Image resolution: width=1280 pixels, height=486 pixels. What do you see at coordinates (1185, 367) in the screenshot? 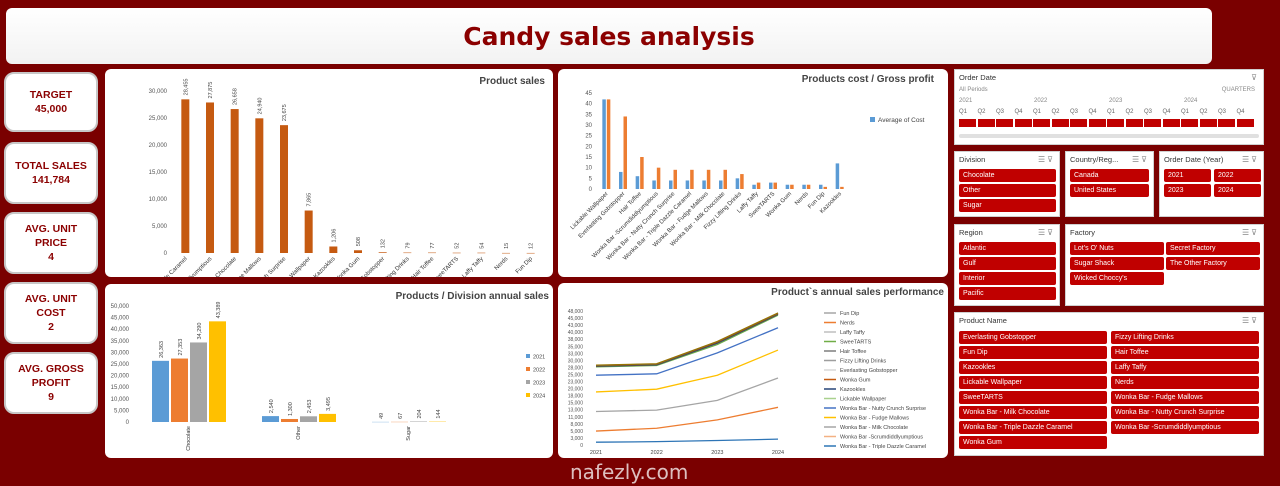
I see `slicer-item: Laffy Taffy` at bounding box center [1185, 367].